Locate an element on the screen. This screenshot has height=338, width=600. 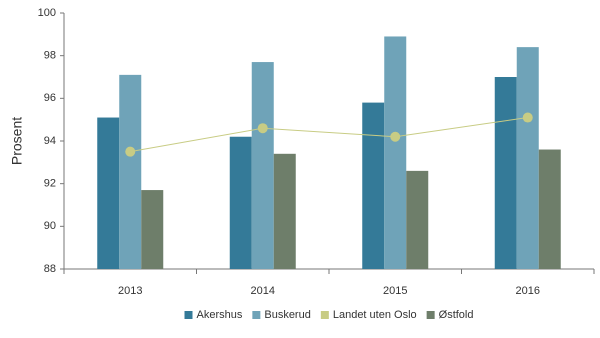
legend-item: Landet uten Oslo is located at coordinates (368, 315).